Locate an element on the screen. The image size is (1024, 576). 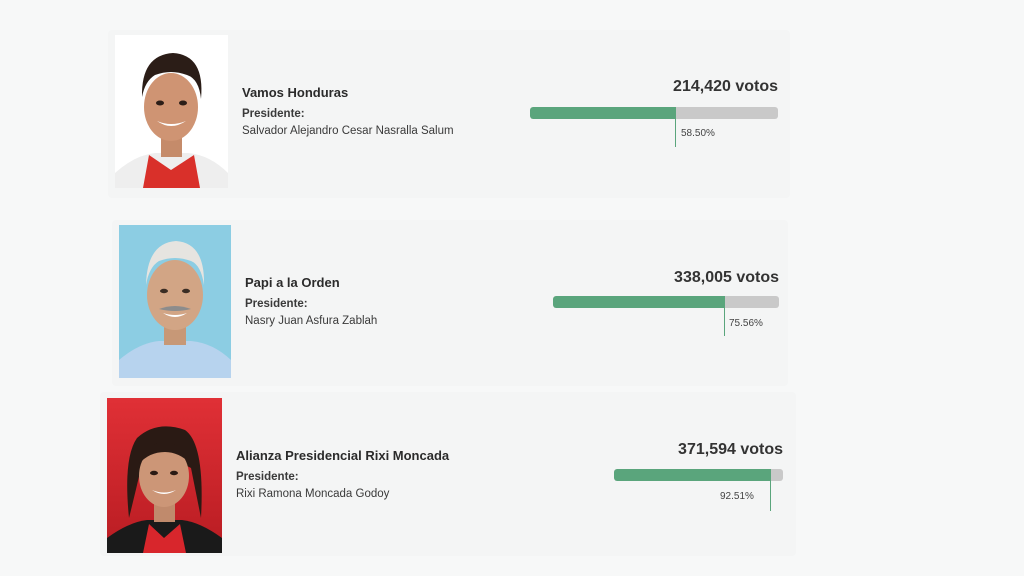
candidate-photo-asfura is located at coordinates (175, 301).